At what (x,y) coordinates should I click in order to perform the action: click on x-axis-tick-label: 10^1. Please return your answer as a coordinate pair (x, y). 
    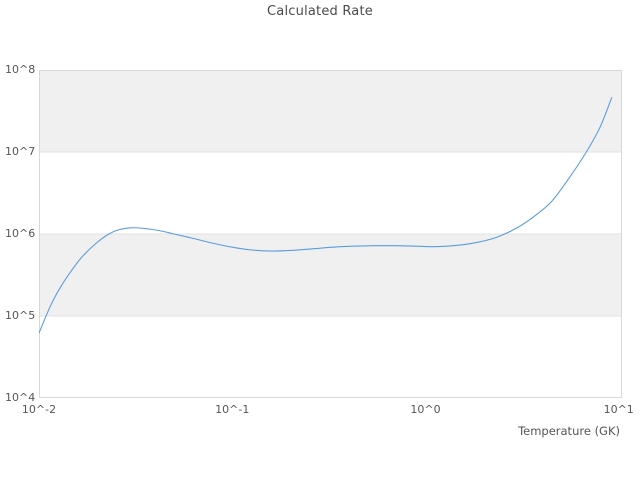
    Looking at the image, I should click on (618, 409).